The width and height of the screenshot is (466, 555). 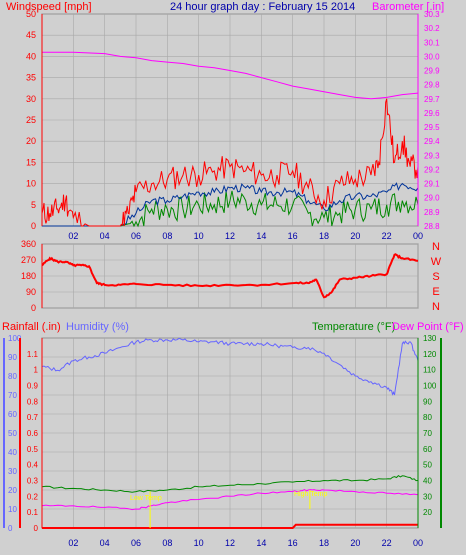 I want to click on humidity-ytick-label: 70, so click(x=12, y=395).